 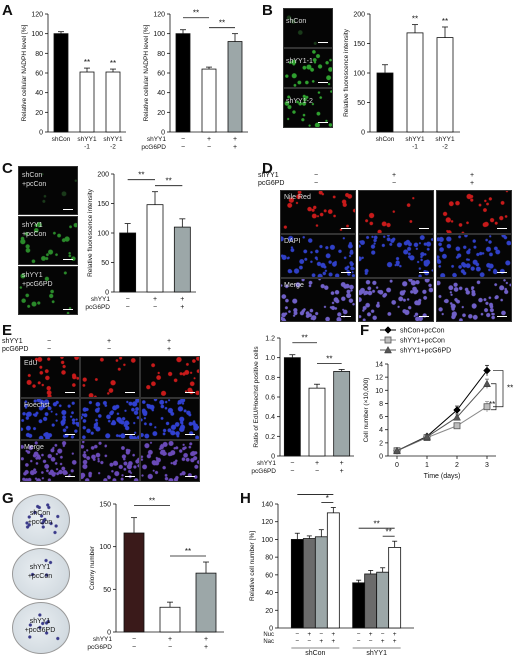 What do you see at coordinates (270, 398) in the screenshot?
I see `y-tick-label: 0.6` at bounding box center [270, 398].